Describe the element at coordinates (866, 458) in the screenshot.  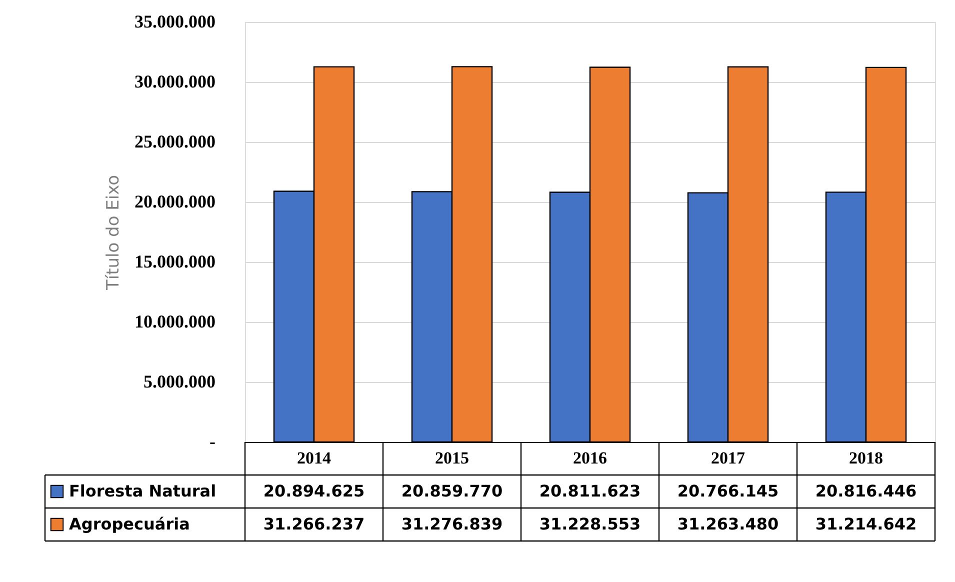
I see `x-tick-label: 2018` at that location.